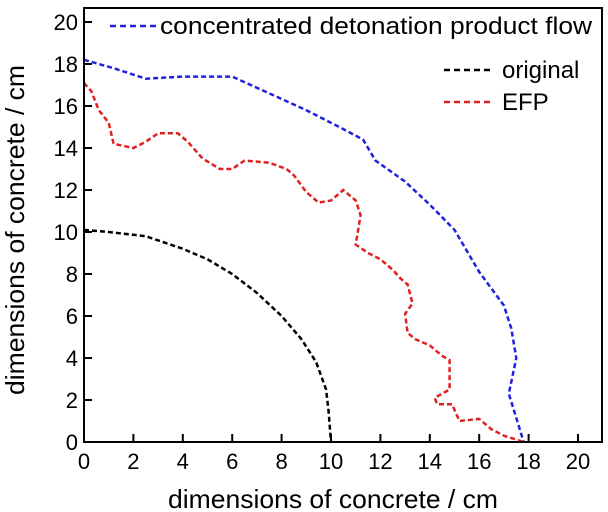  Describe the element at coordinates (66, 190) in the screenshot. I see `y-tick-label: 12` at that location.